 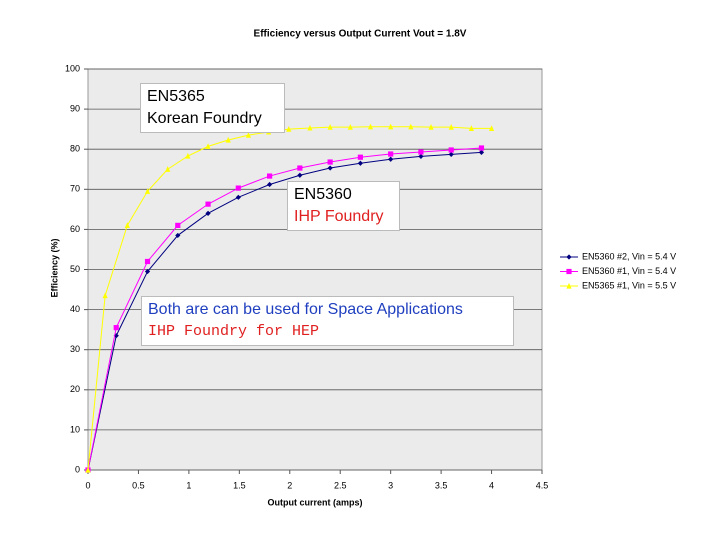 What do you see at coordinates (176, 96) in the screenshot?
I see `annotation-line: EN5365` at bounding box center [176, 96].